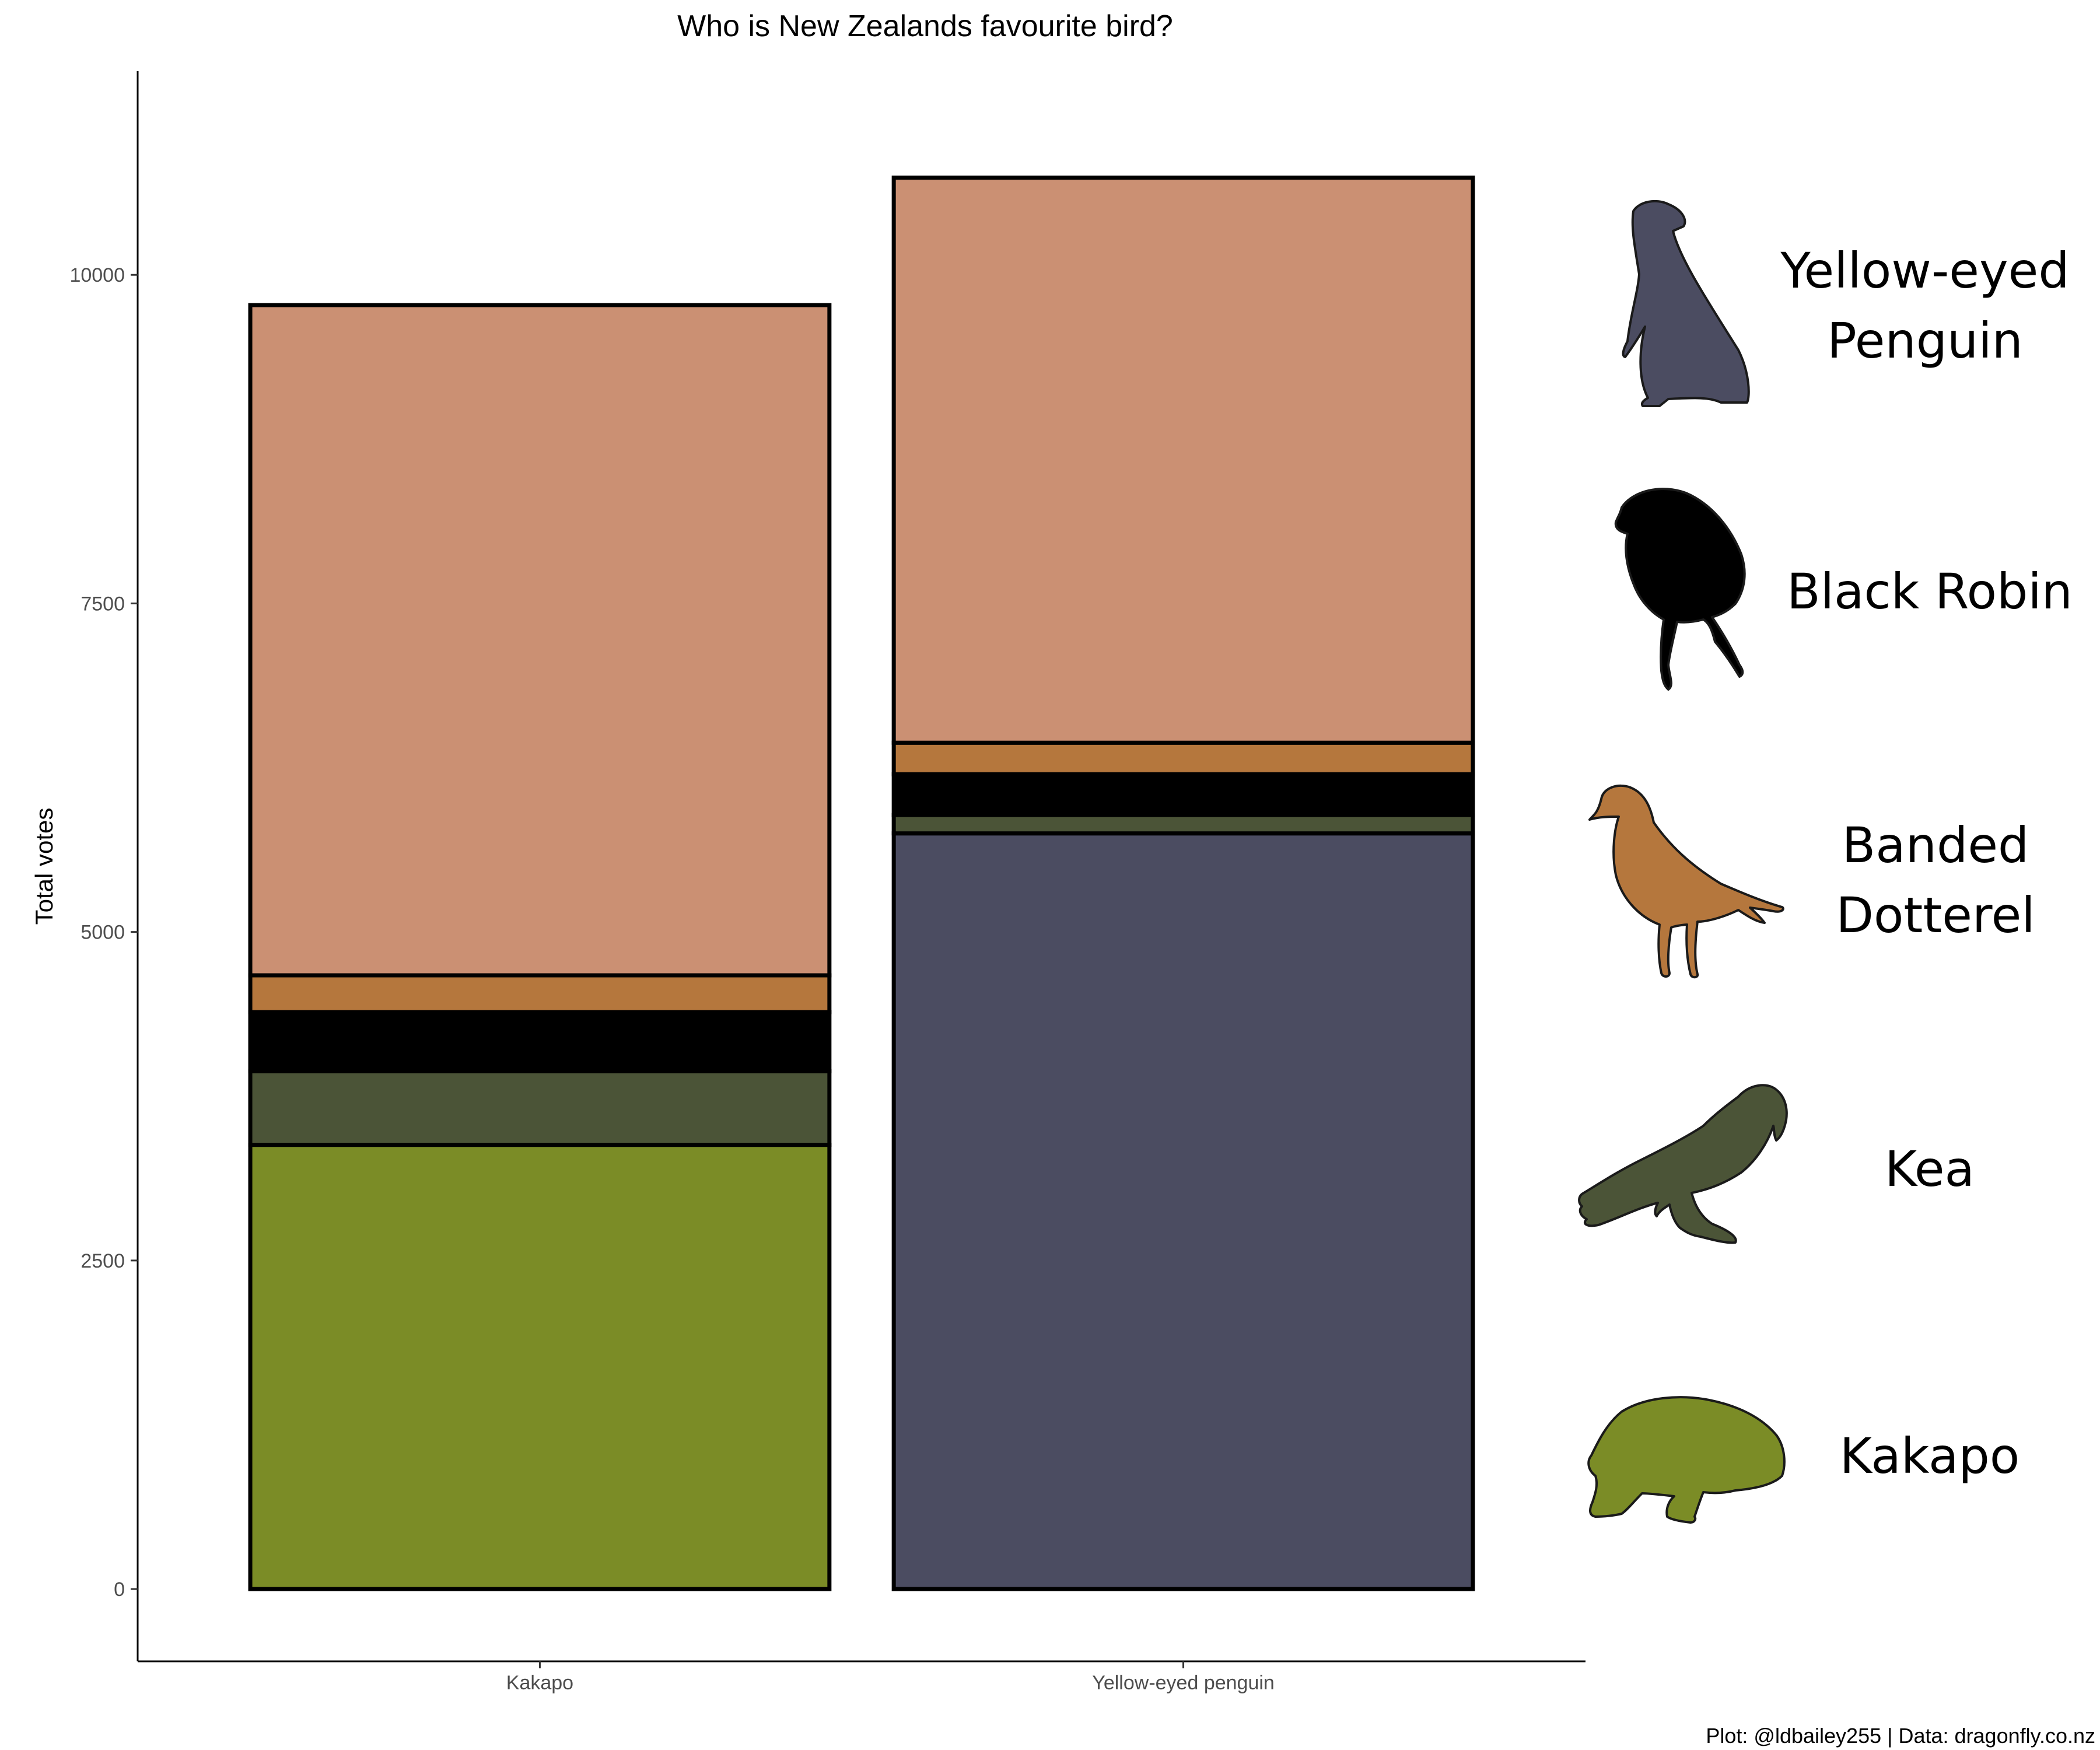 The height and width of the screenshot is (1750, 2100). I want to click on y-tick-label: 0, so click(119, 1589).